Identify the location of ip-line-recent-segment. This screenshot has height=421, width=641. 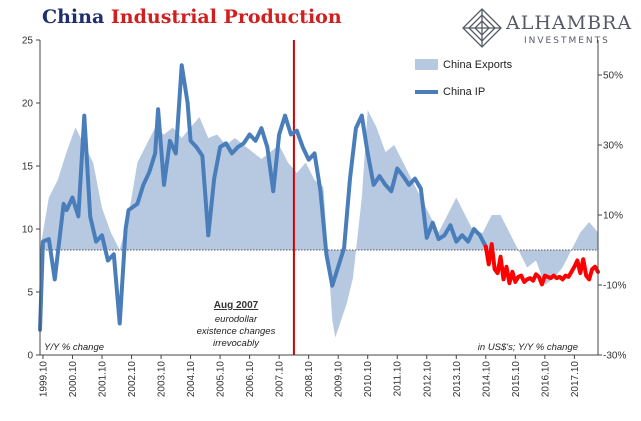
(541, 264).